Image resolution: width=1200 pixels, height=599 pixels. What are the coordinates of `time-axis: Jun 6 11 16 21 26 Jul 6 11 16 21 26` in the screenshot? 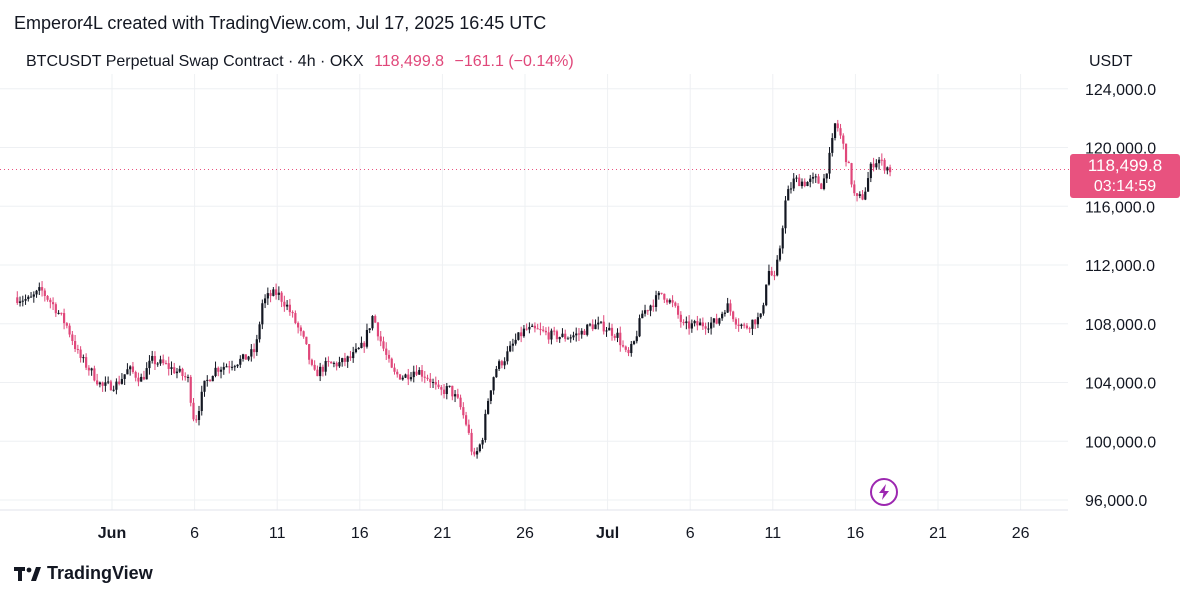 It's located at (564, 533).